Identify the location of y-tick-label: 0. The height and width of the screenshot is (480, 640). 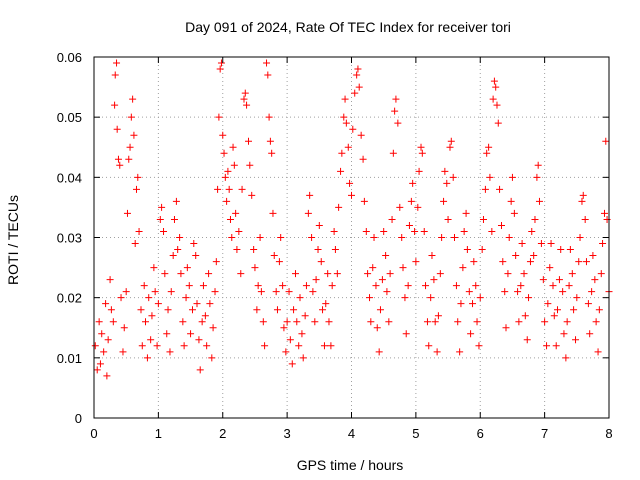
(78, 418).